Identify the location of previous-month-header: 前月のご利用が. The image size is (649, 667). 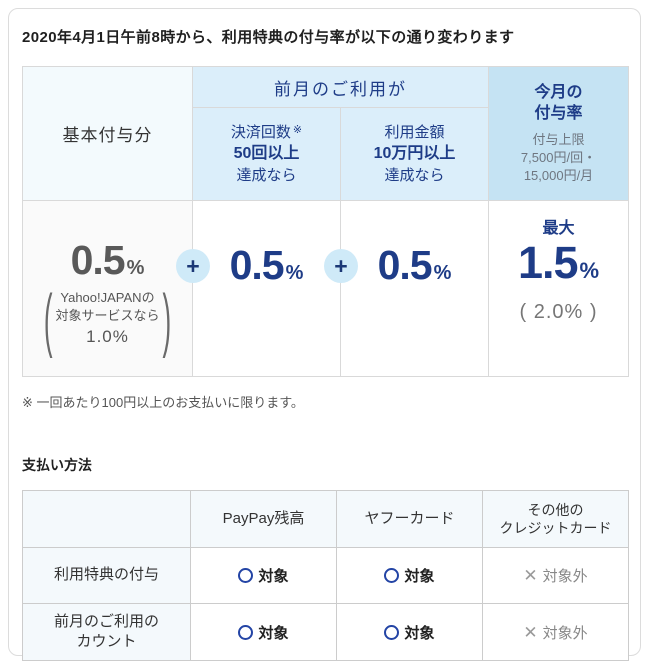
(340, 87).